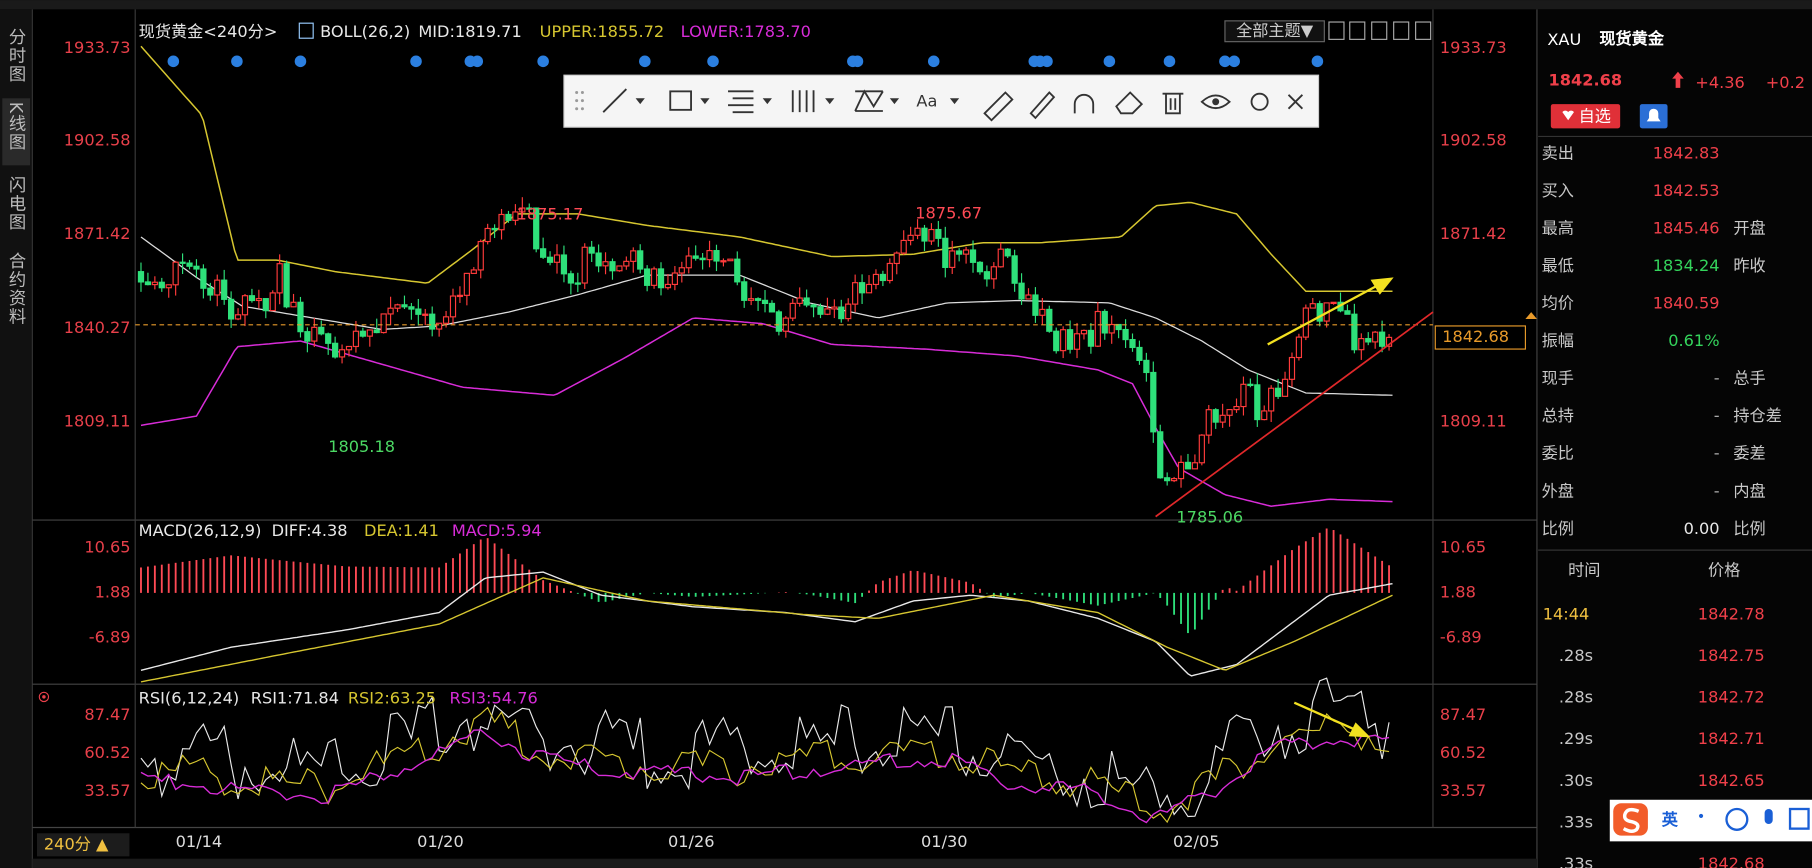 The image size is (1812, 868). What do you see at coordinates (765, 765) in the screenshot?
I see `rsi2-line` at bounding box center [765, 765].